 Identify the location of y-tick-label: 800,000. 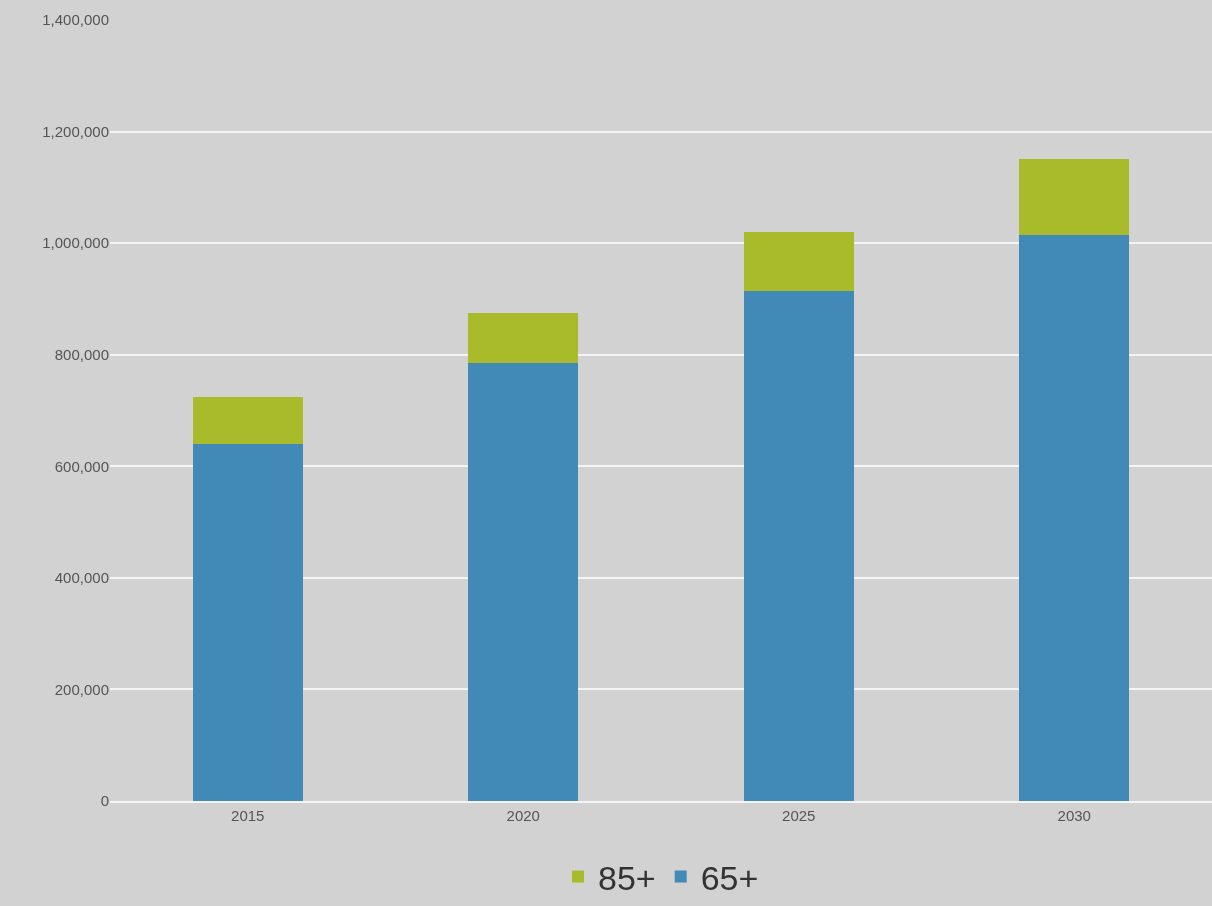
(81, 354).